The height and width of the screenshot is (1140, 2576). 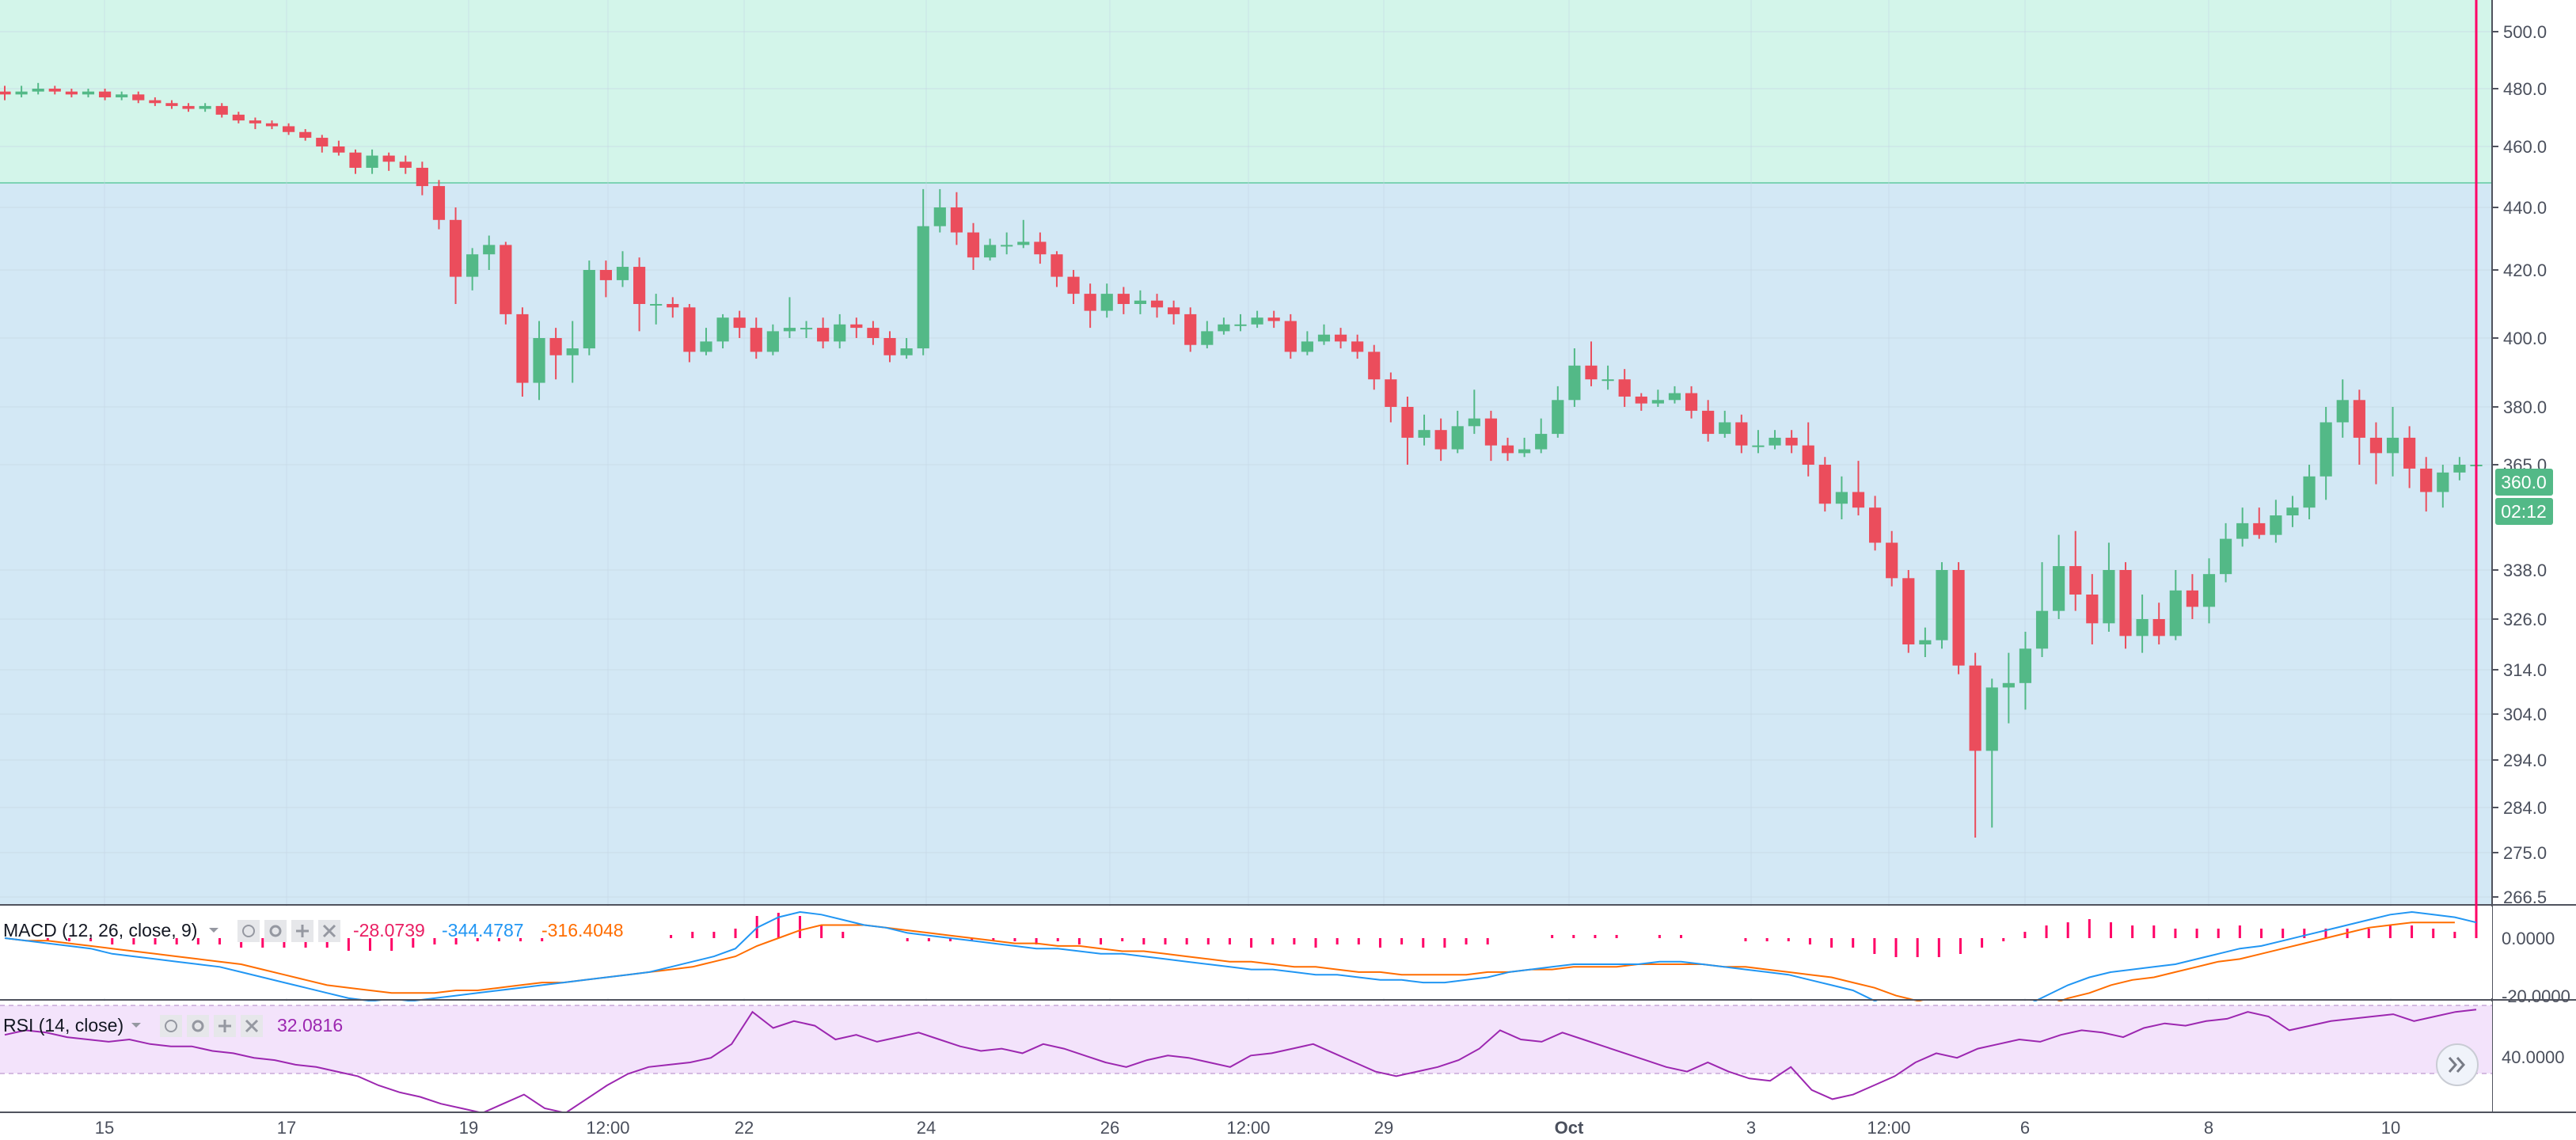 I want to click on macd-menu-chevron-icon, so click(x=213, y=930).